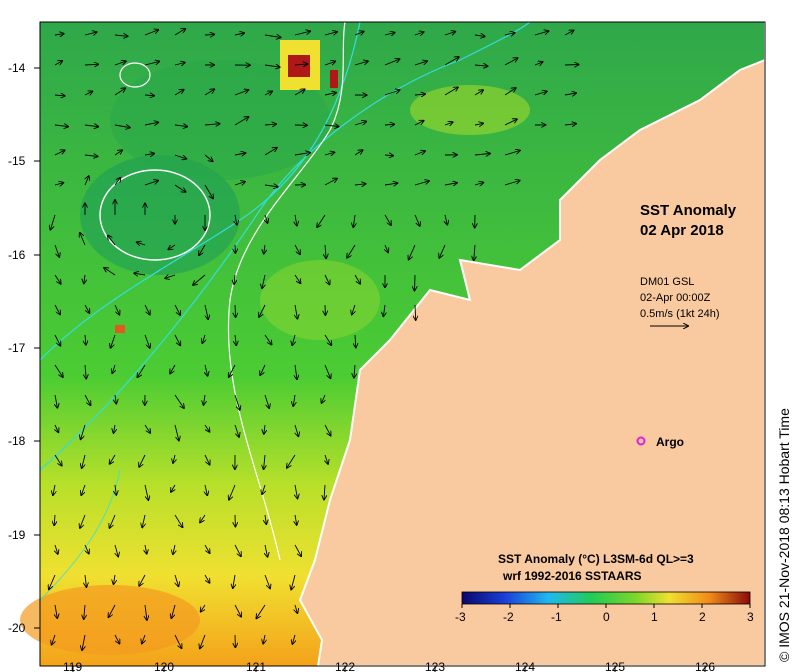 The image size is (809, 672). I want to click on longitude-axis: 119 120 121 122 123 124 125 126, so click(389, 666).